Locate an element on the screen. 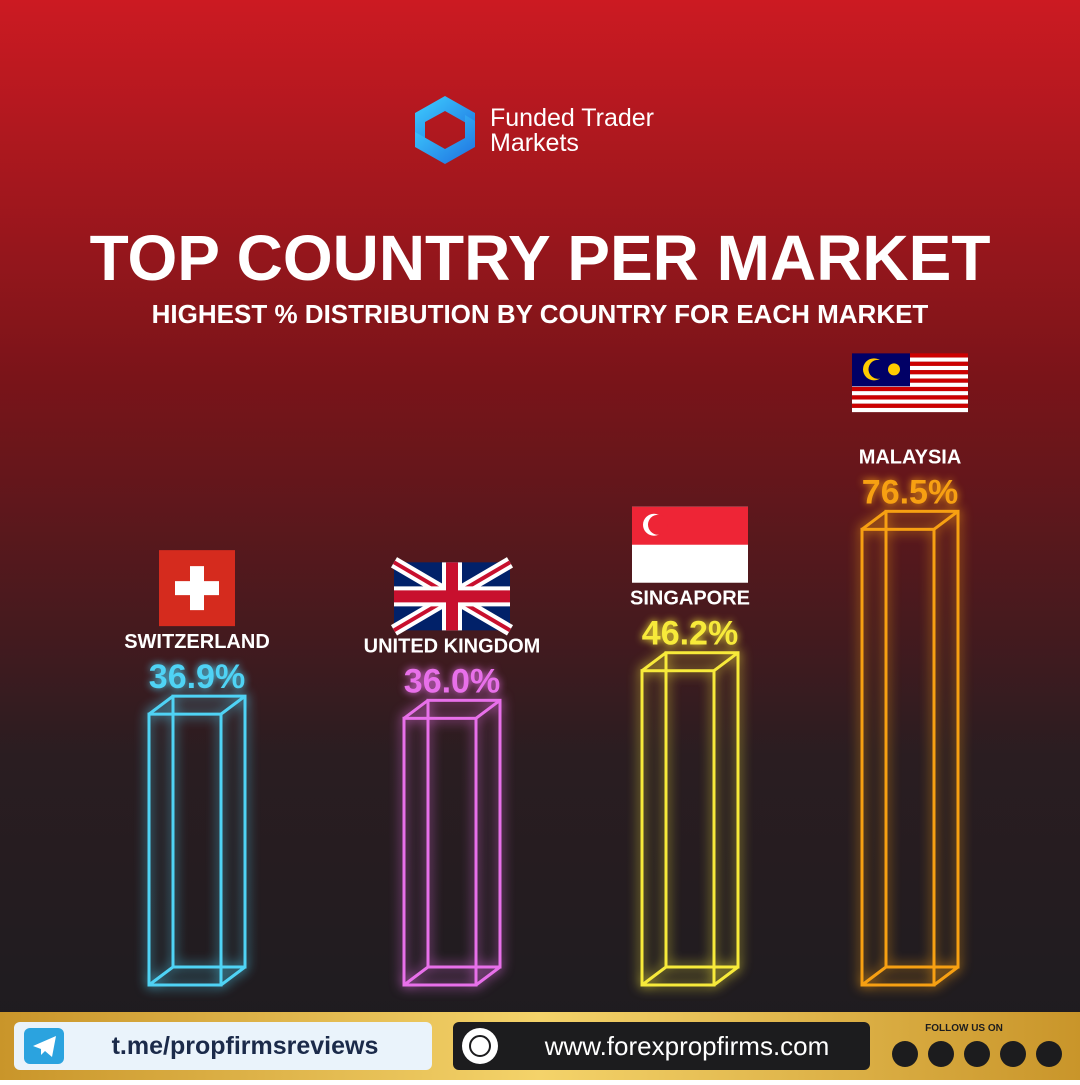 The width and height of the screenshot is (1080, 1085). category-label: UNITED KINGDOM is located at coordinates (452, 646).